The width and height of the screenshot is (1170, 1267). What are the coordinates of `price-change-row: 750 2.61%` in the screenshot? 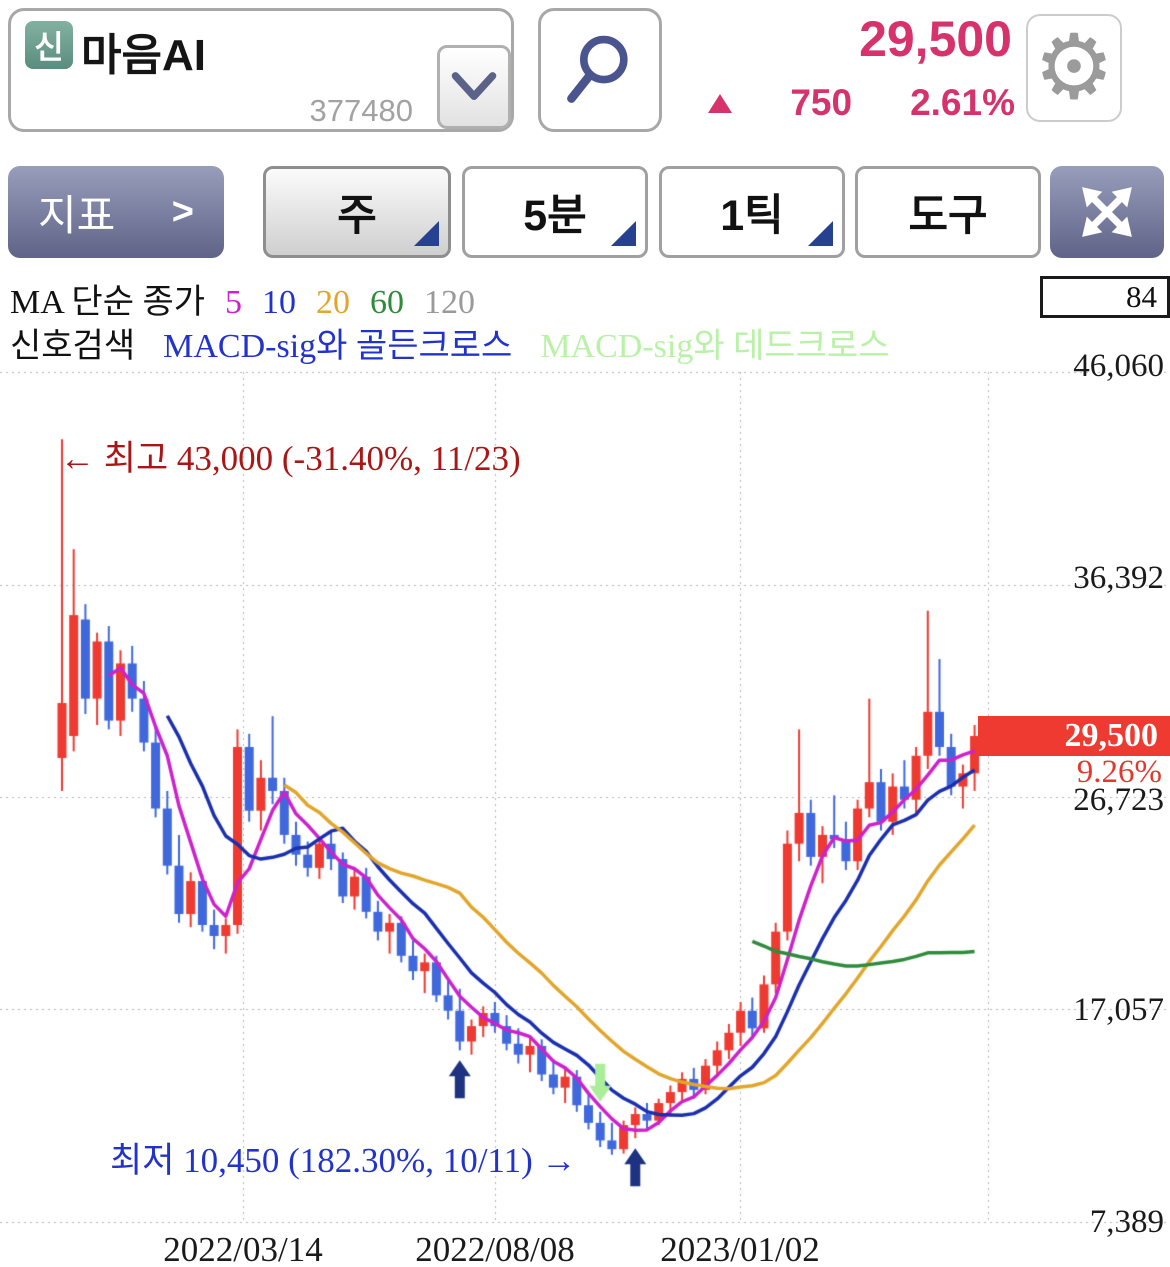 It's located at (861, 103).